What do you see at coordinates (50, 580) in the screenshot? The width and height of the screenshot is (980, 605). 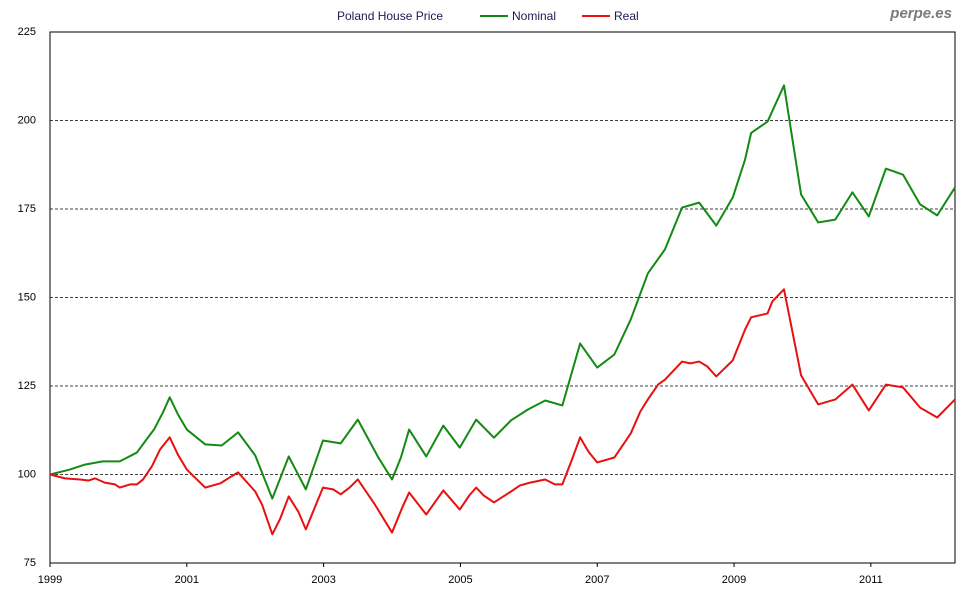 I see `x-tick-label: 1999` at bounding box center [50, 580].